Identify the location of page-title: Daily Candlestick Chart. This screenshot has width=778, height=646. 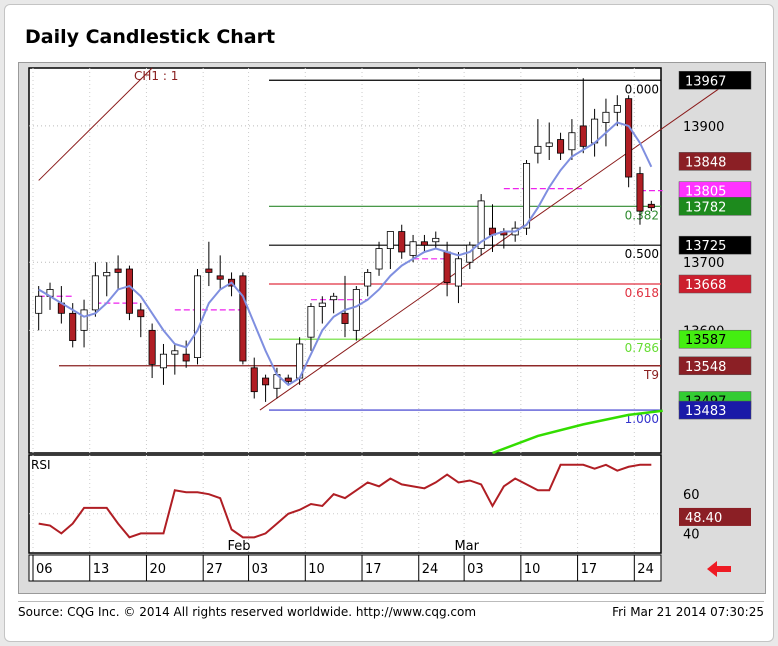
(150, 37).